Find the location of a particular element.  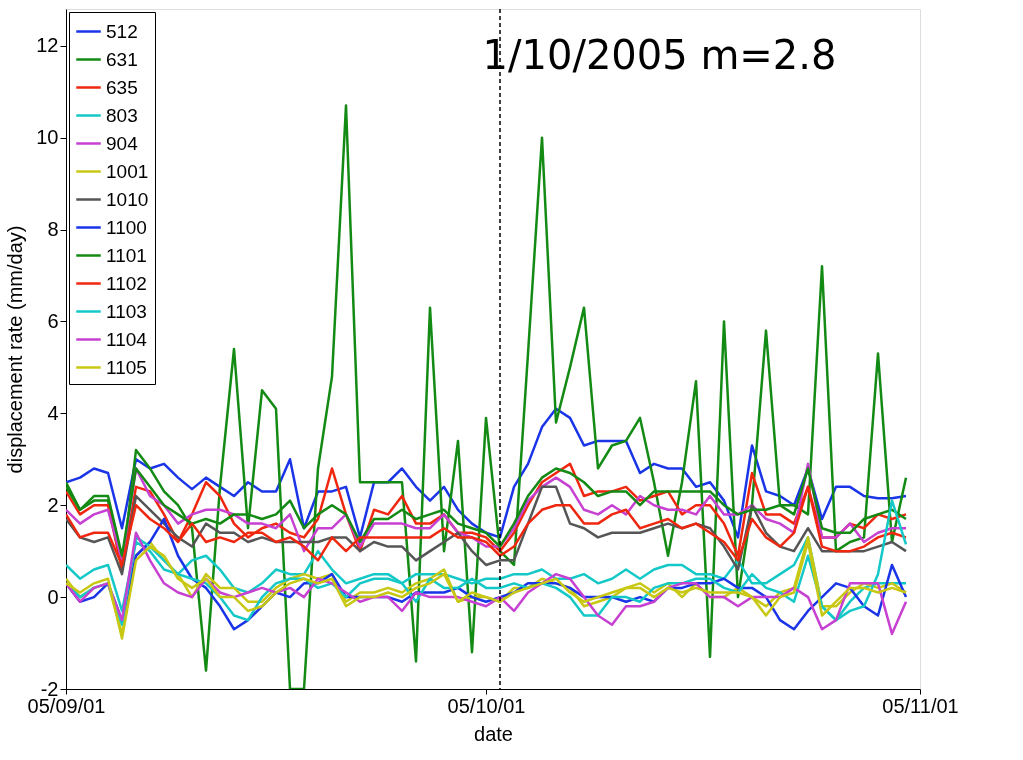

legend-label: 1104 is located at coordinates (127, 339).